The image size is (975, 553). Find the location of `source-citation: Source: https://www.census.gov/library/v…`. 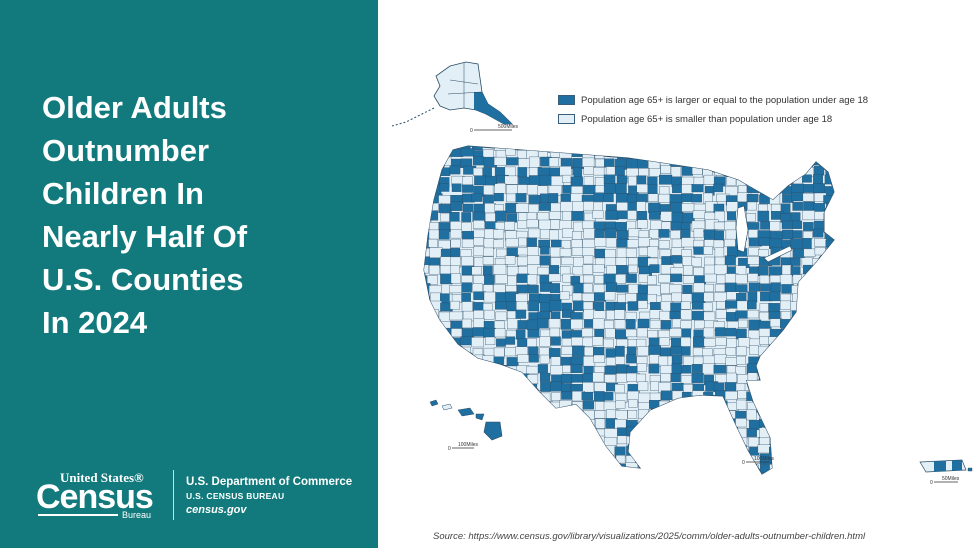

source-citation: Source: https://www.census.gov/library/v… is located at coordinates (649, 536).